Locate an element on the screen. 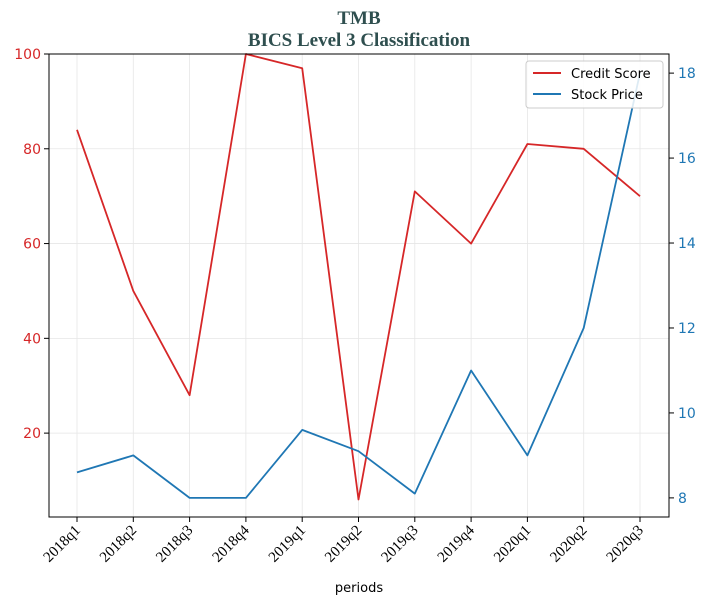  right-axis-tick-label: 10 is located at coordinates (687, 414).